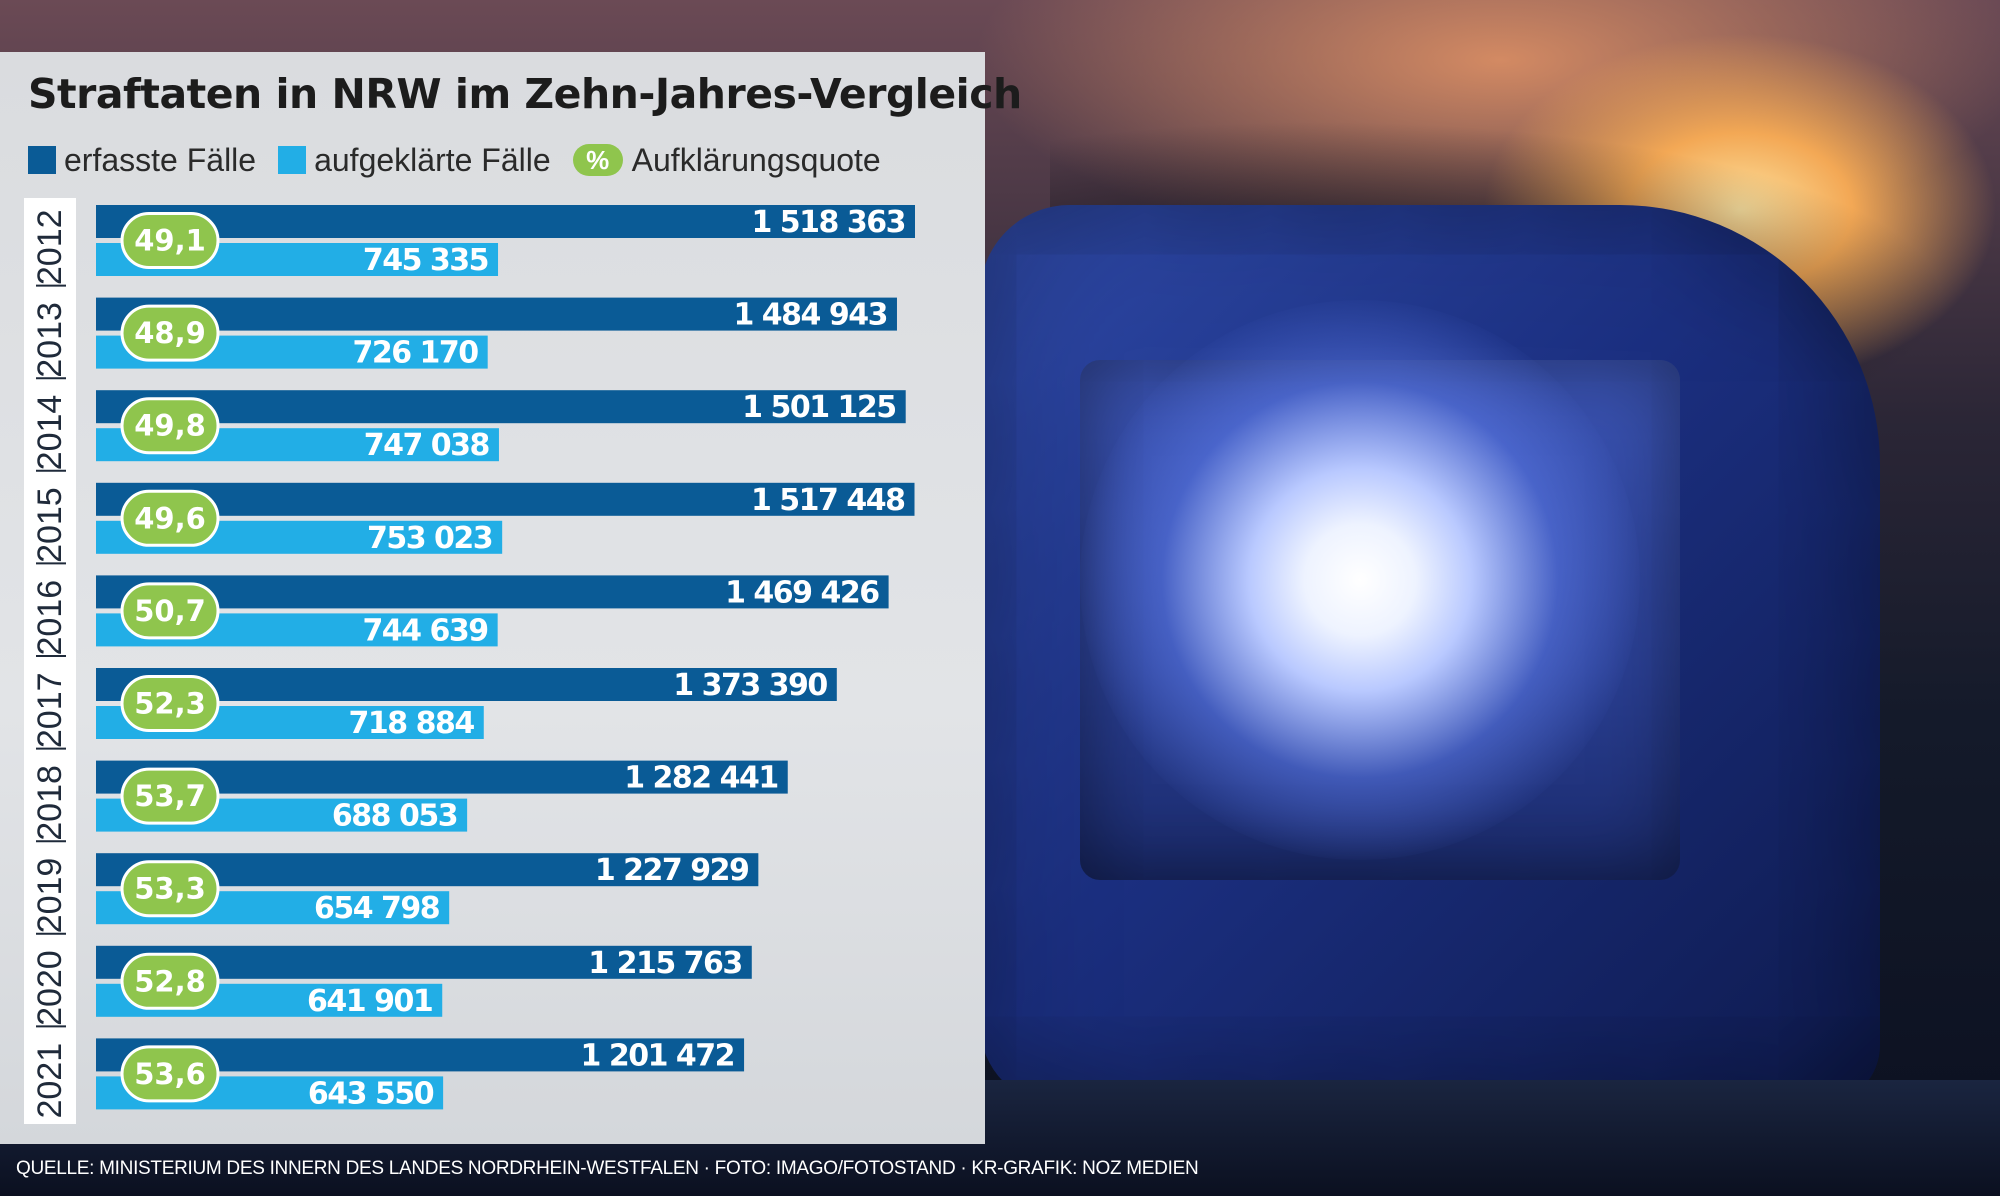 The height and width of the screenshot is (1196, 2000). What do you see at coordinates (50, 340) in the screenshot?
I see `year-label-2013: 2013` at bounding box center [50, 340].